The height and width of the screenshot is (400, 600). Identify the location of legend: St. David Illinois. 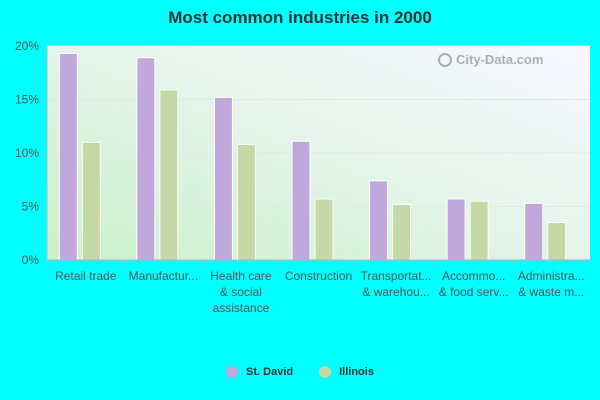
(300, 372).